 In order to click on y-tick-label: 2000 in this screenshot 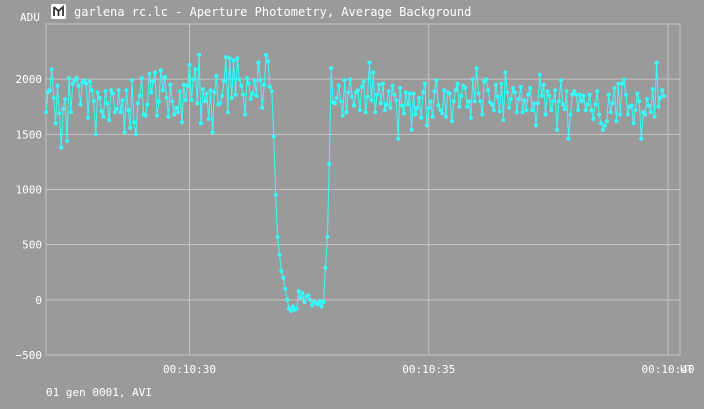, I will do `click(29, 79)`.